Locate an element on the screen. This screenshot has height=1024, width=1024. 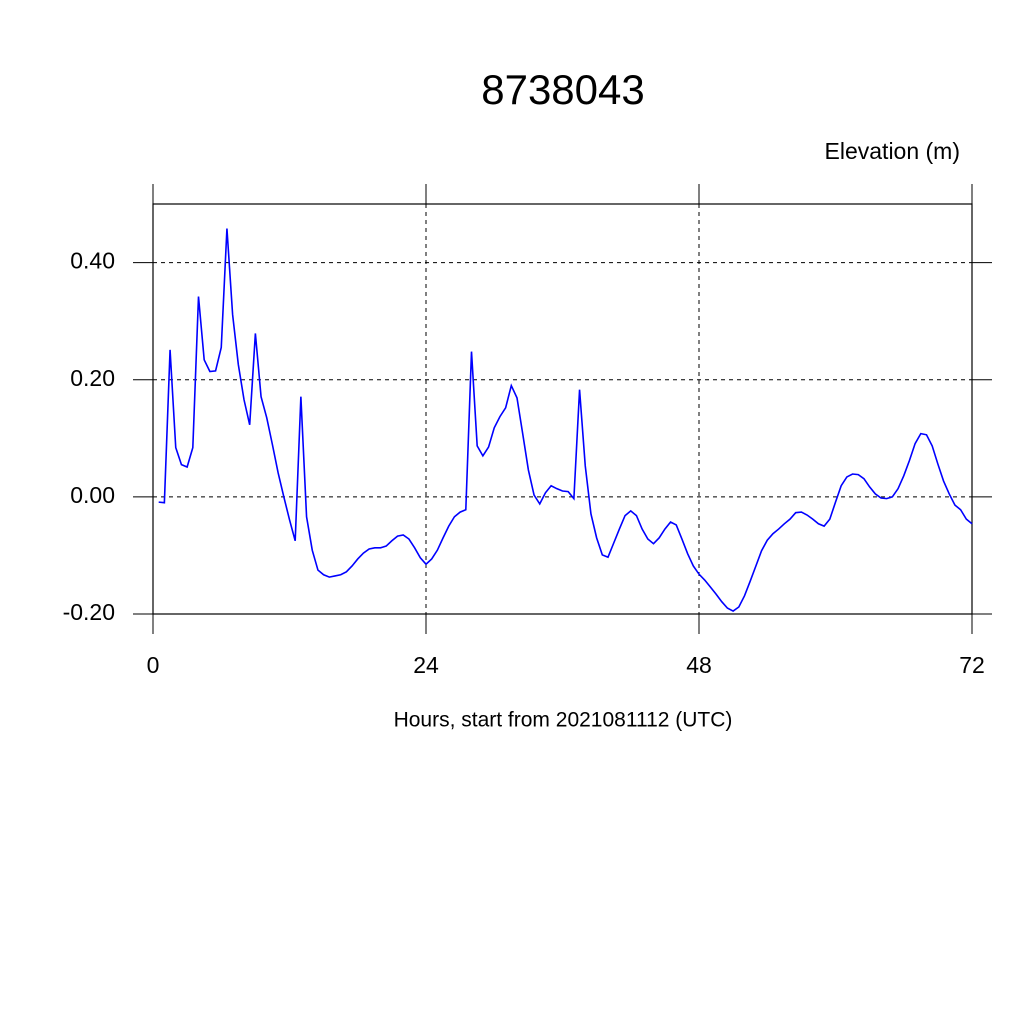
y-tick-label: -0.20 is located at coordinates (89, 612).